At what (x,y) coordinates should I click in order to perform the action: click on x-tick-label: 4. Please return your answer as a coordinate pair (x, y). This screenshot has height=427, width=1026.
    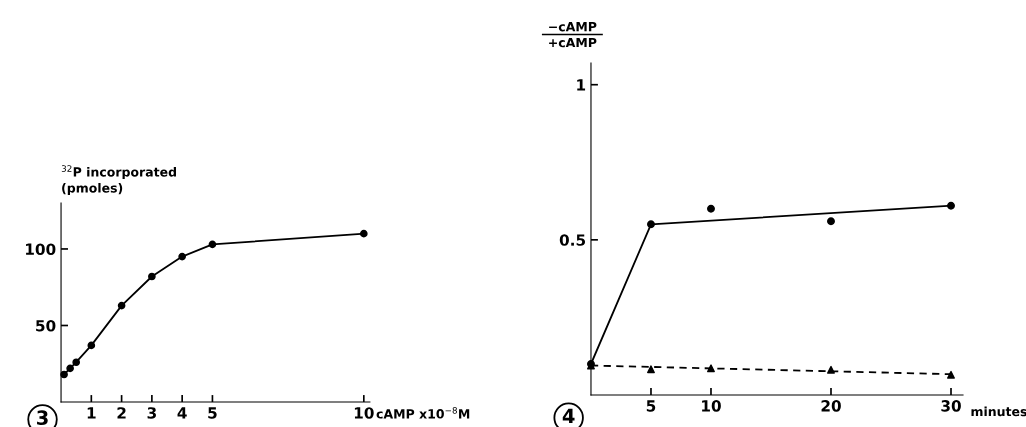
    Looking at the image, I should click on (182, 413).